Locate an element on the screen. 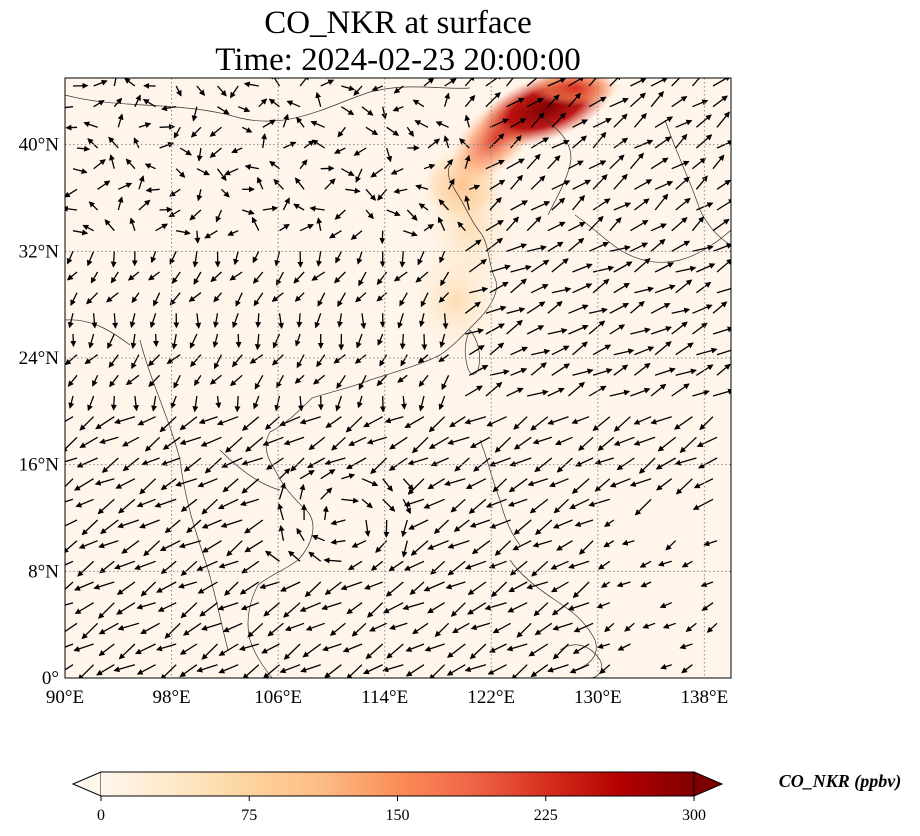 This screenshot has height=836, width=920. lat-tick-label: 8°N is located at coordinates (43, 571).